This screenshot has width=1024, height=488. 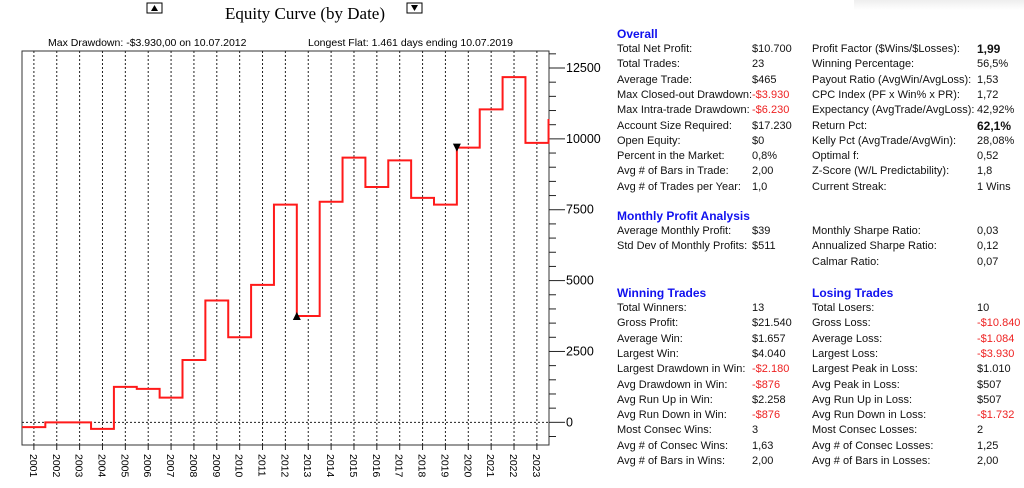 What do you see at coordinates (996, 110) in the screenshot?
I see `stat-value: 42,92%` at bounding box center [996, 110].